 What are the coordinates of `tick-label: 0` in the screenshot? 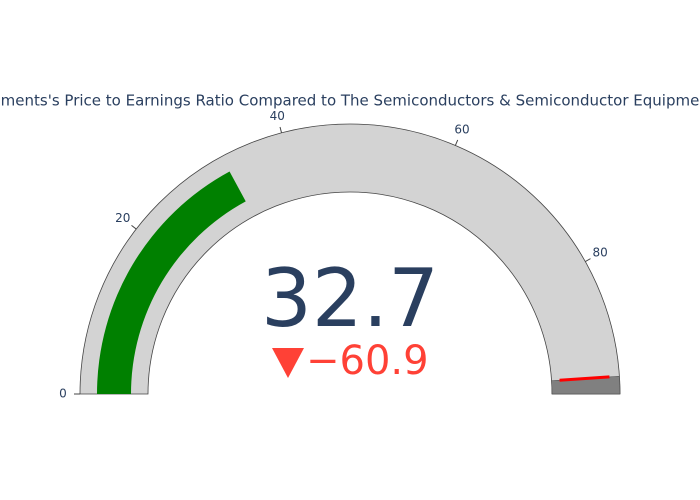 It's located at (63, 394).